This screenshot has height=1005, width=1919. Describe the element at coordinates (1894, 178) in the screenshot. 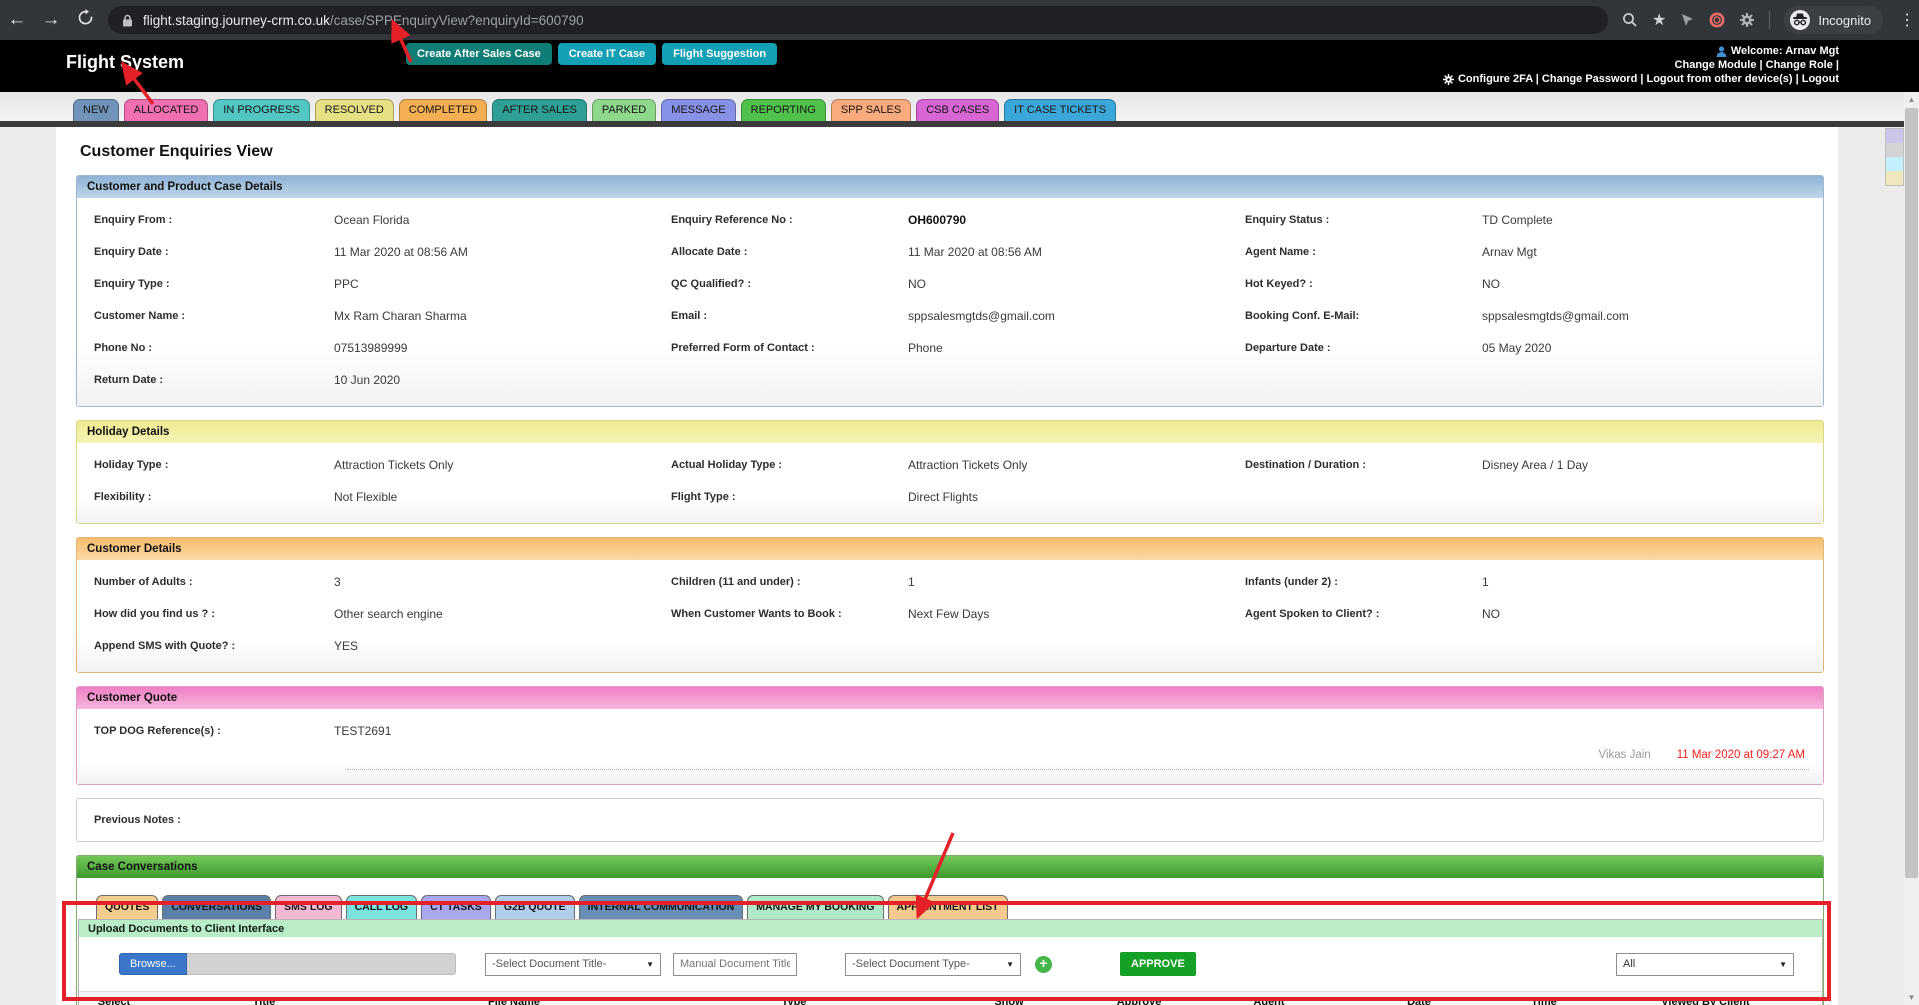

I see `swatch-cream` at that location.